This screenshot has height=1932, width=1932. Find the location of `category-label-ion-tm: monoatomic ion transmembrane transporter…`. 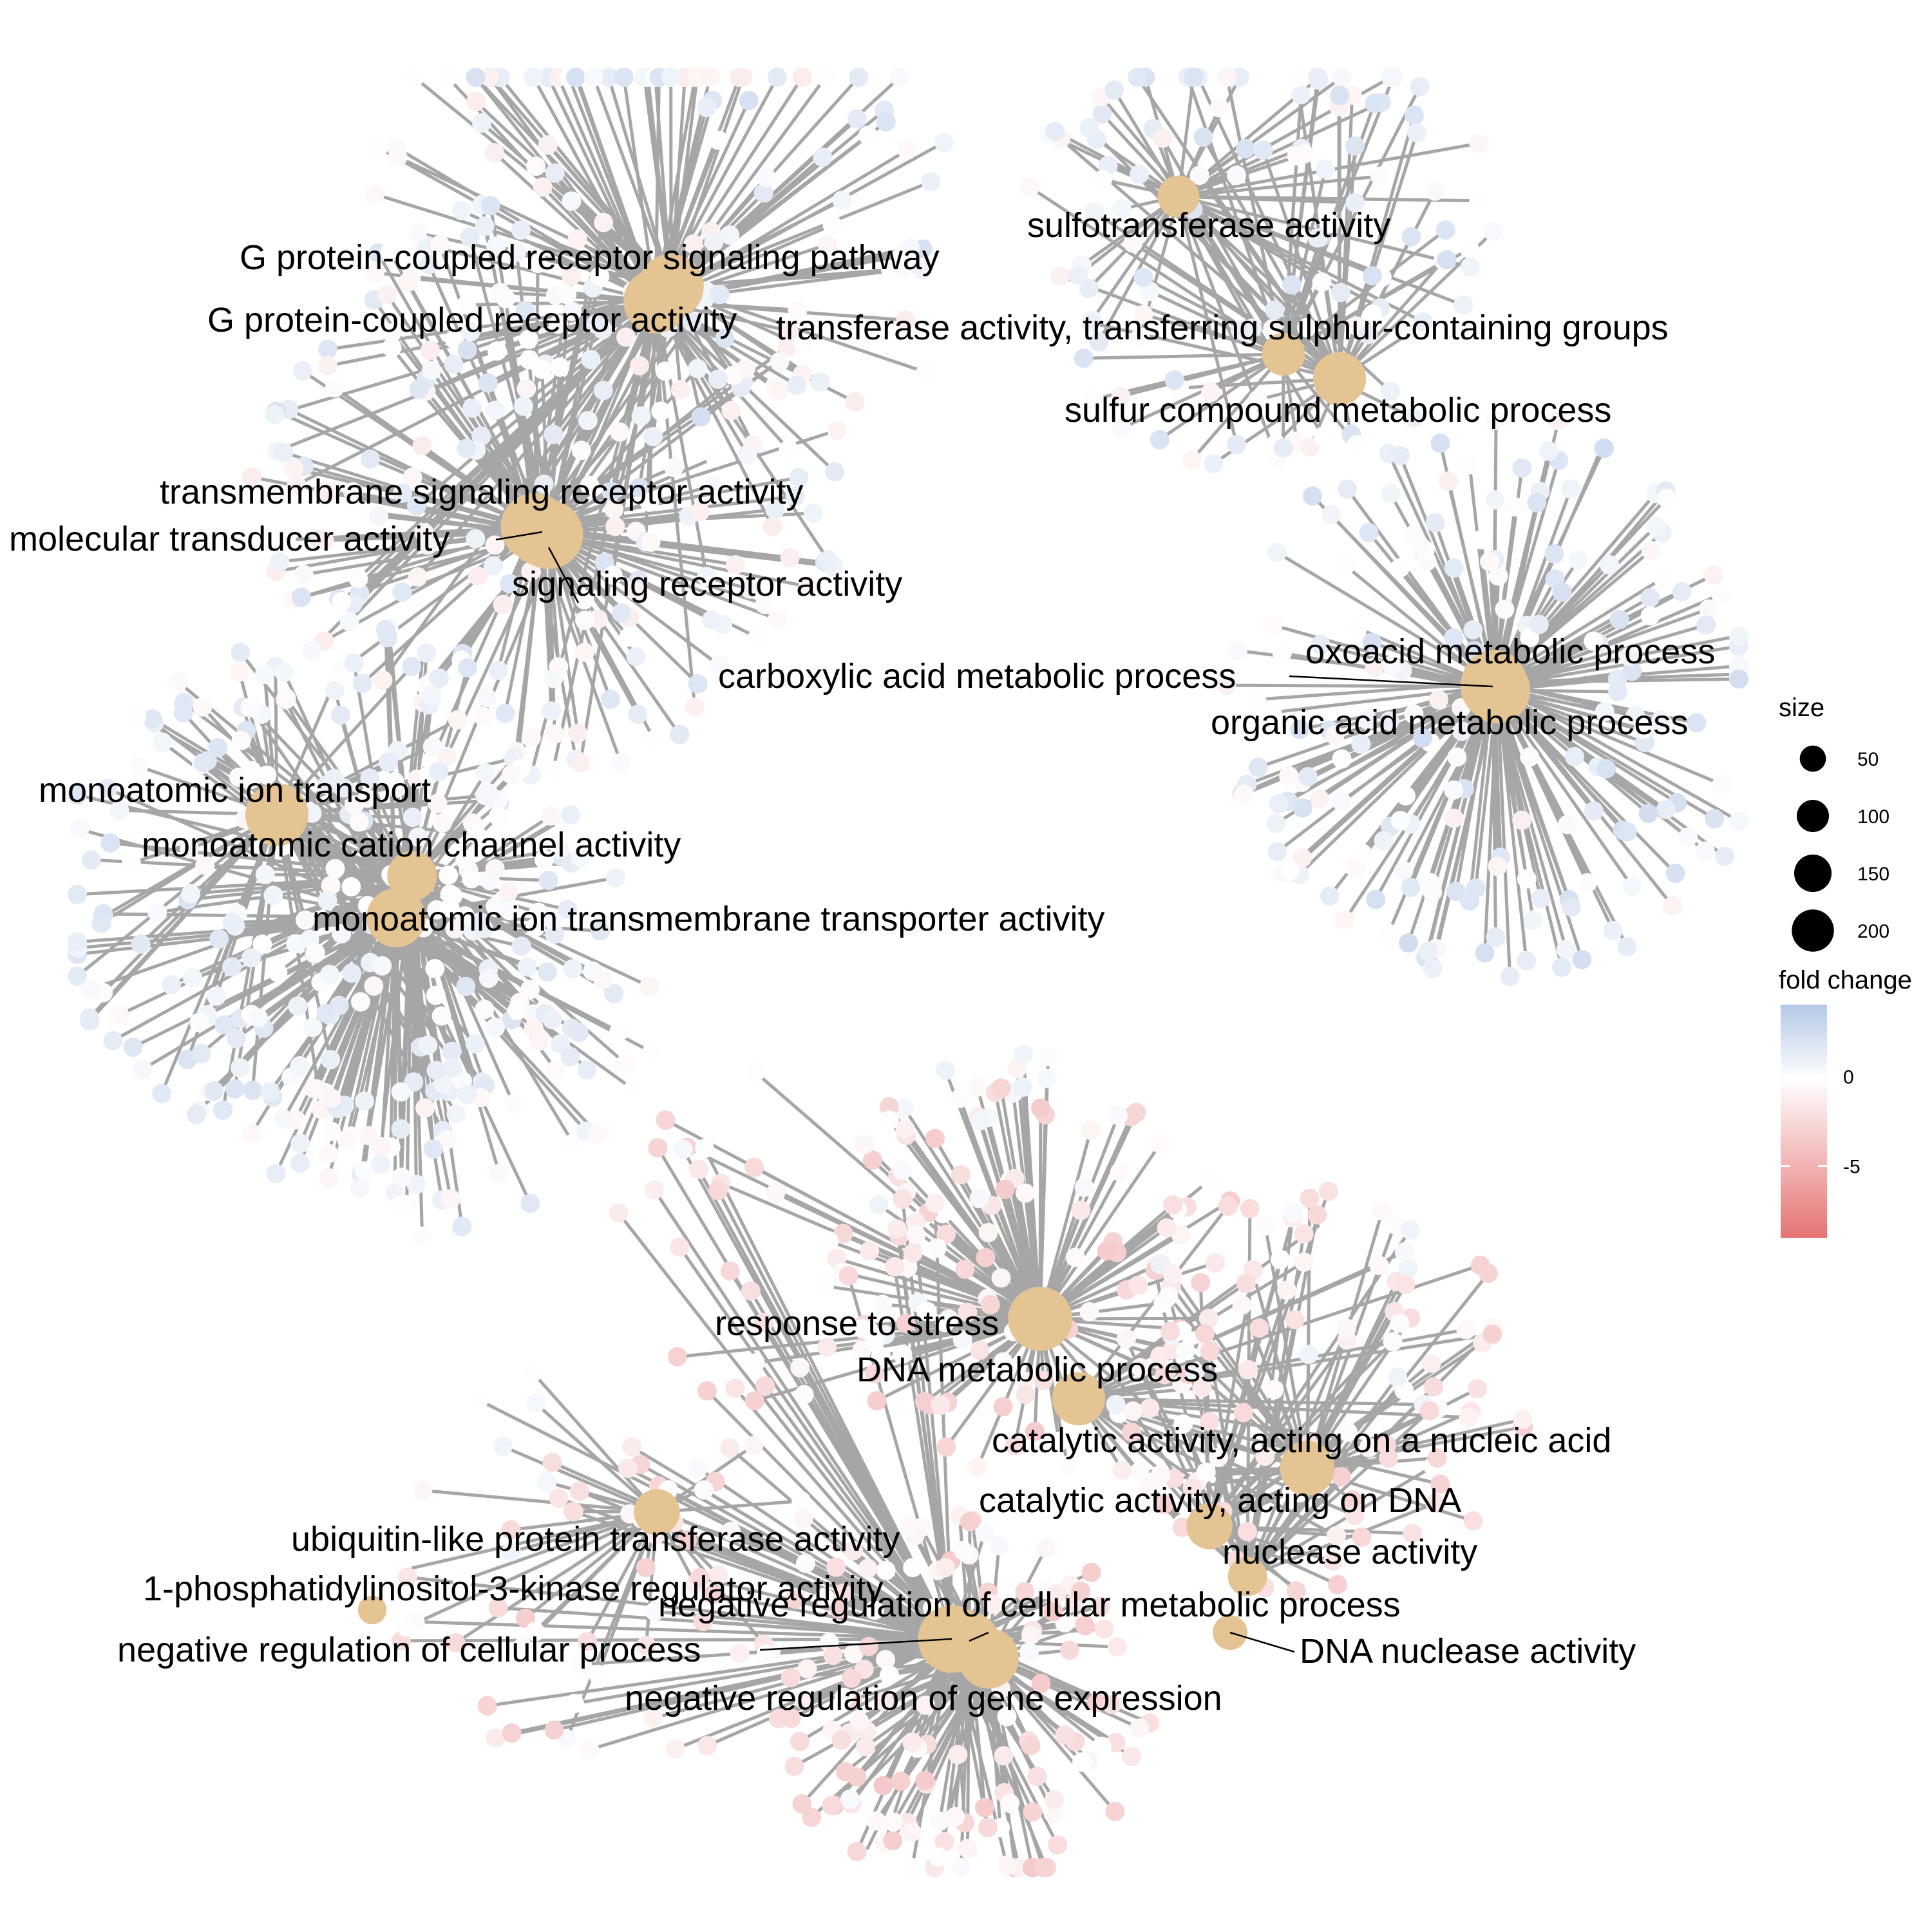

category-label-ion-tm: monoatomic ion transmembrane transporter… is located at coordinates (709, 919).